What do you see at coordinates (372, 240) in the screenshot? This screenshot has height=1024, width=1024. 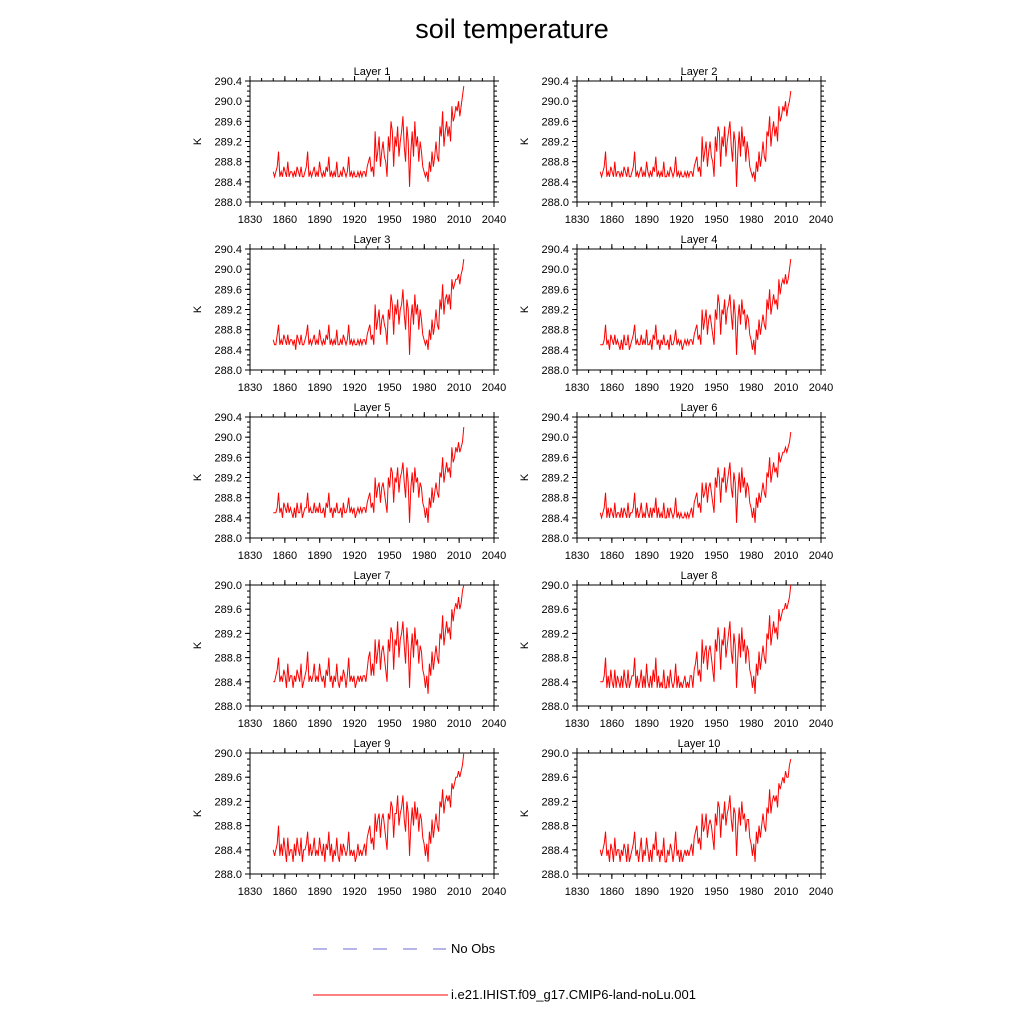 I see `panel-title: Layer 3` at bounding box center [372, 240].